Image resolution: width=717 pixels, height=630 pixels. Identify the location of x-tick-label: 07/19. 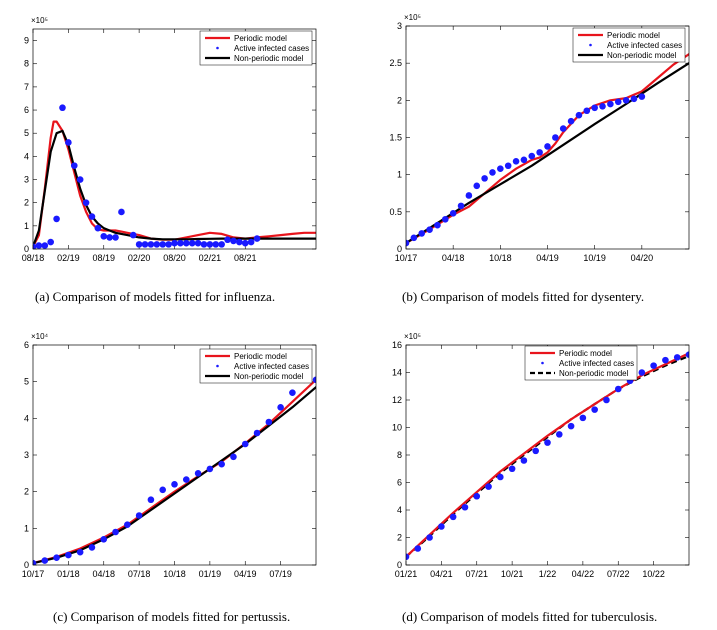
(280, 574).